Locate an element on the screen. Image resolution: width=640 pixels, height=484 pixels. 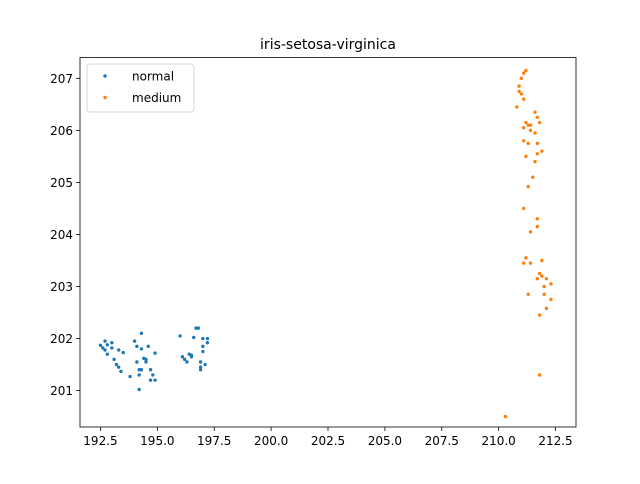
legend-marker-normal is located at coordinates (105, 76).